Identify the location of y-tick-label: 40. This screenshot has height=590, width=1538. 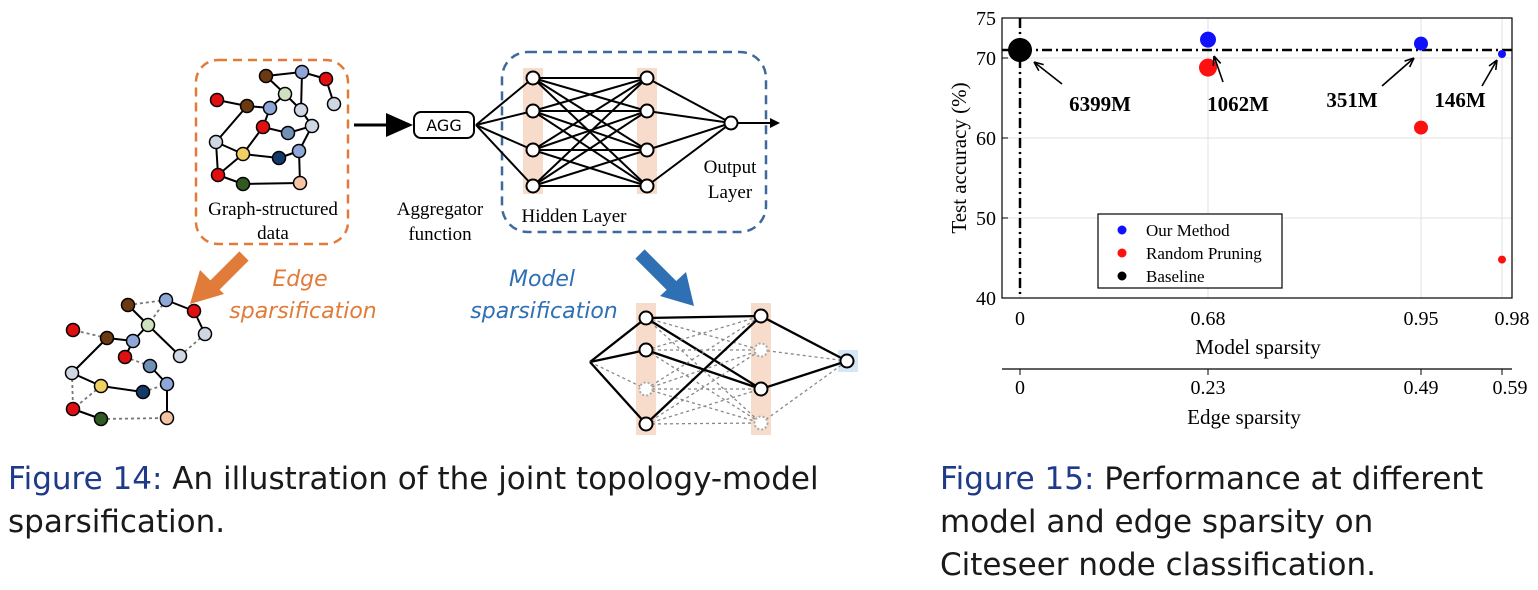
(986, 299).